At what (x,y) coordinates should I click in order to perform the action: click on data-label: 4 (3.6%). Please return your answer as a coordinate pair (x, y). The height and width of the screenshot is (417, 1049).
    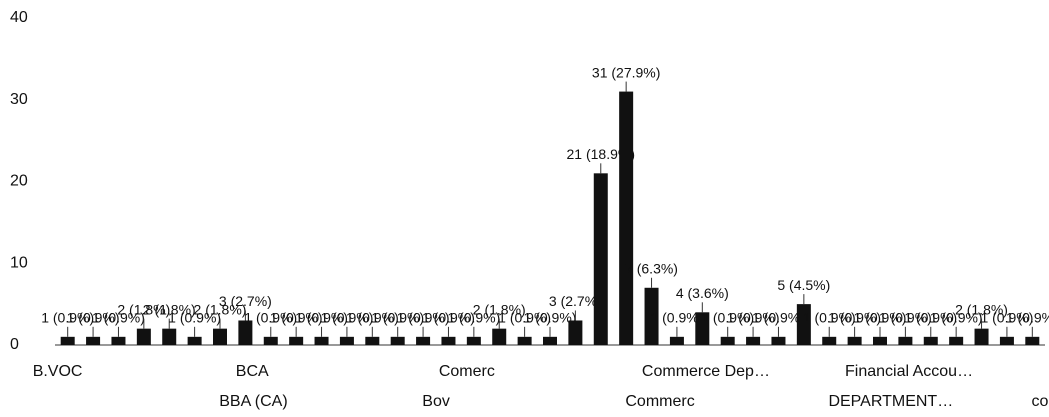
    Looking at the image, I should click on (702, 293).